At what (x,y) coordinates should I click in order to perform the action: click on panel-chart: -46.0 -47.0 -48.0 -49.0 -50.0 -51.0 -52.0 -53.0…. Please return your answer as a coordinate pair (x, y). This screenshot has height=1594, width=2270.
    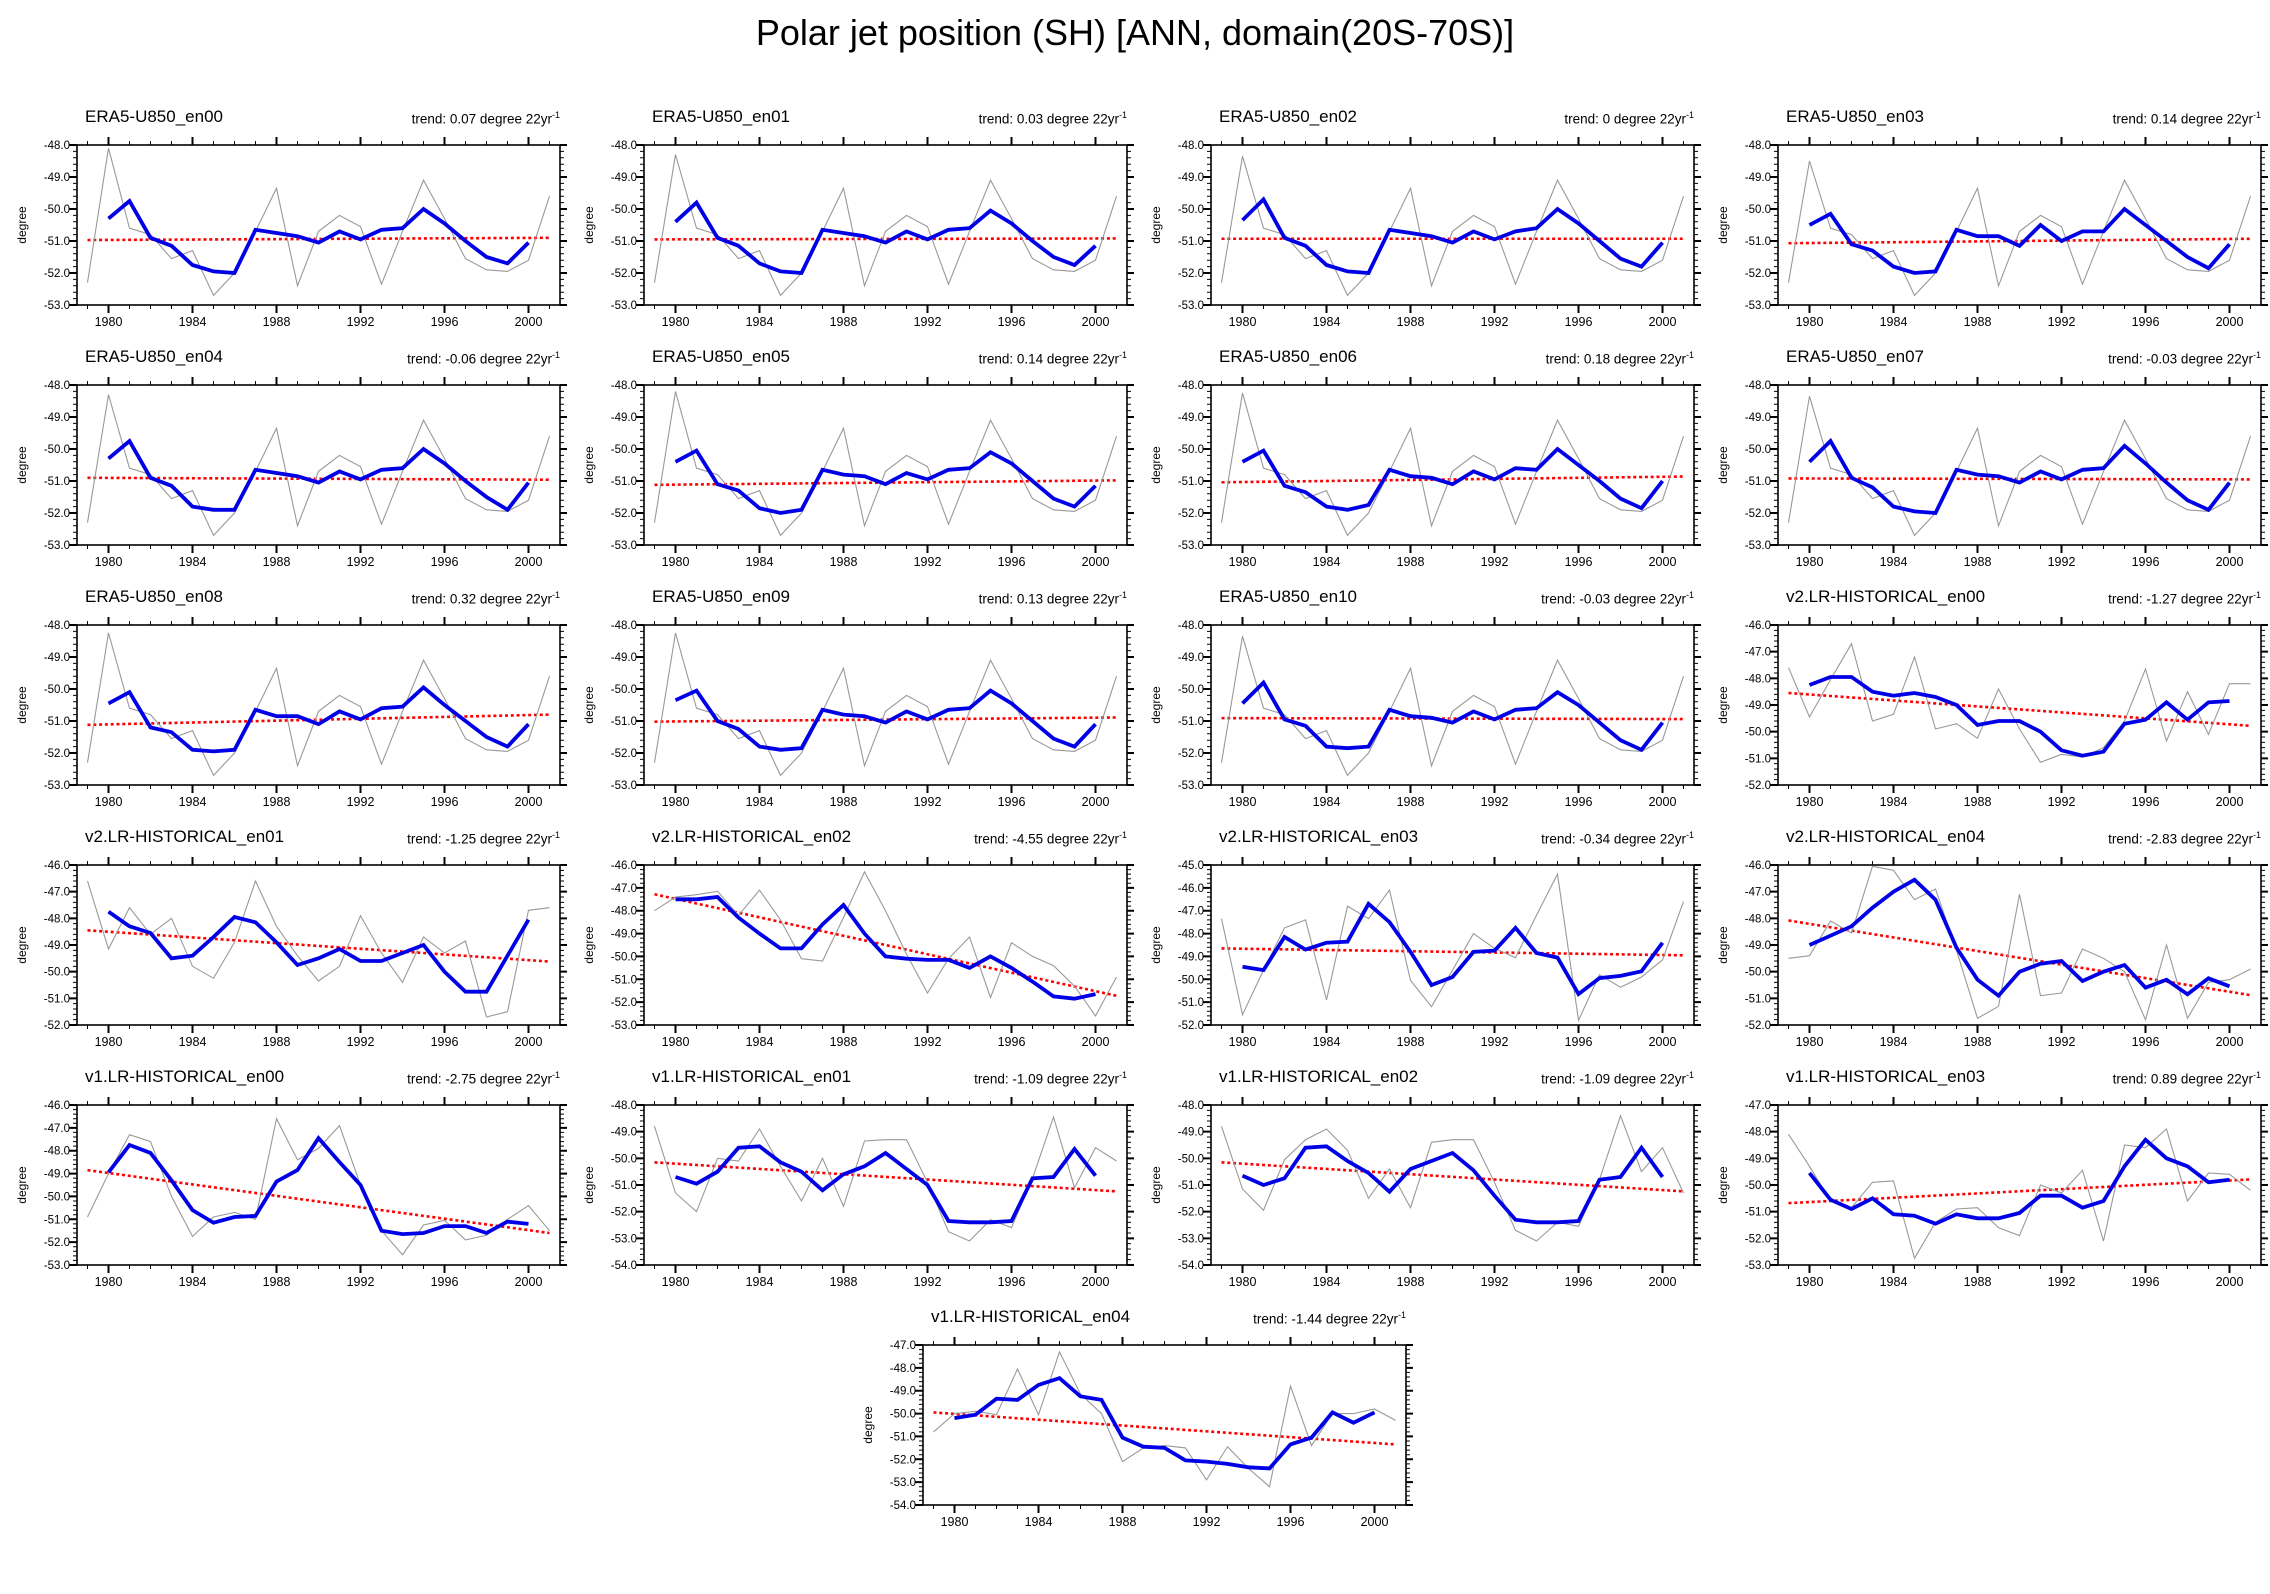
    Looking at the image, I should click on (291, 1193).